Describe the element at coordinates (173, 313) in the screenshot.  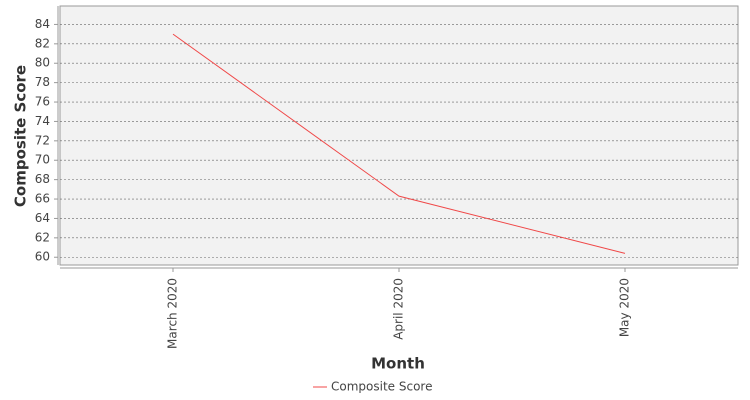
I see `x-tick-label: March 2020` at that location.